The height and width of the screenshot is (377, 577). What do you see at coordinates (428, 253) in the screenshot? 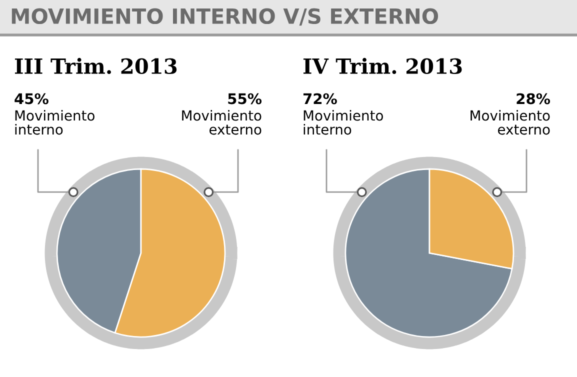
I see `pie-slice` at bounding box center [428, 253].